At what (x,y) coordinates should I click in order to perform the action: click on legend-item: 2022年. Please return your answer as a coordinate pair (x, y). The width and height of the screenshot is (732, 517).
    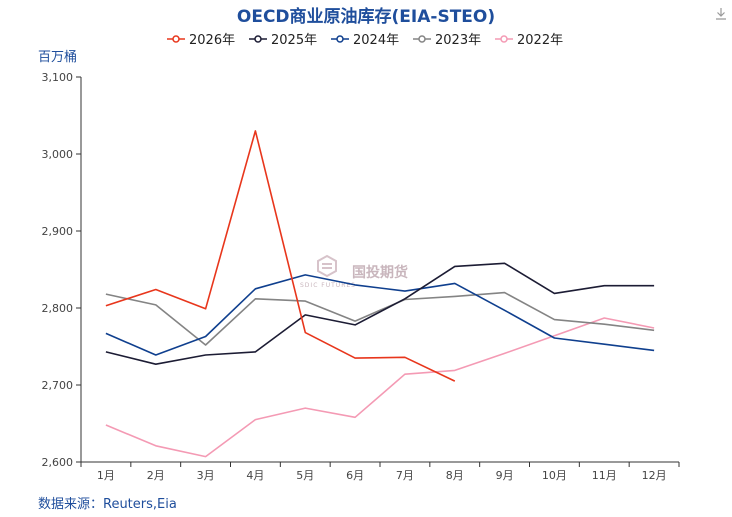
    Looking at the image, I should click on (529, 40).